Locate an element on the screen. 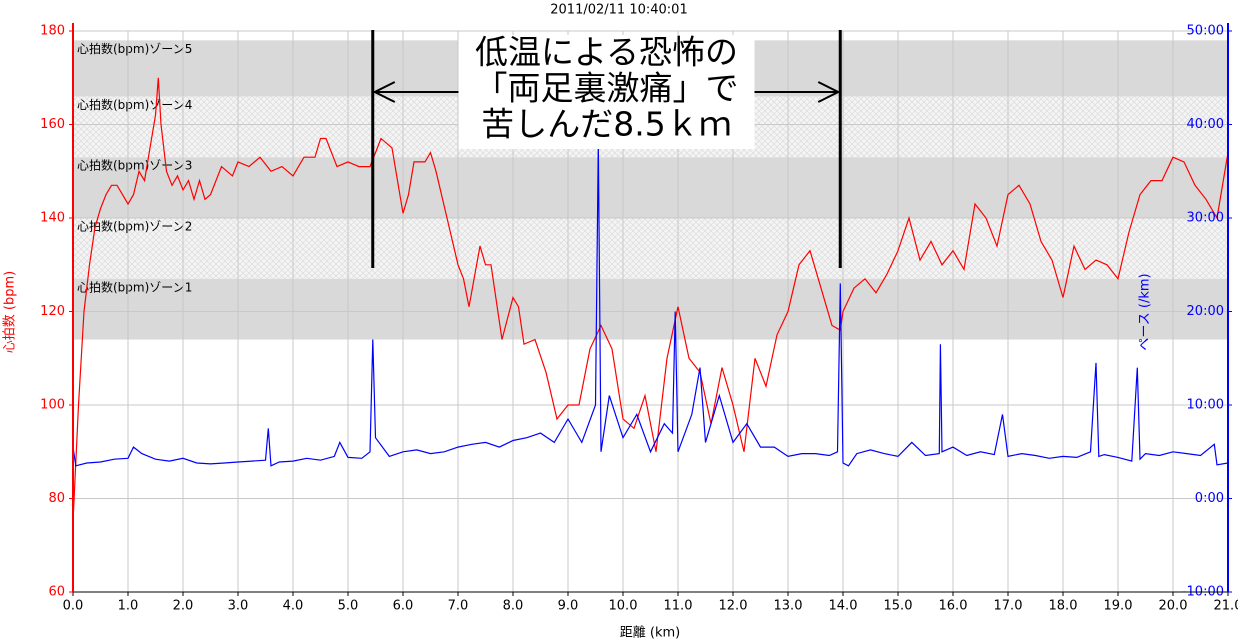 Image resolution: width=1238 pixels, height=644 pixels. annotation-text: 「両足裏激痛」で is located at coordinates (607, 88).